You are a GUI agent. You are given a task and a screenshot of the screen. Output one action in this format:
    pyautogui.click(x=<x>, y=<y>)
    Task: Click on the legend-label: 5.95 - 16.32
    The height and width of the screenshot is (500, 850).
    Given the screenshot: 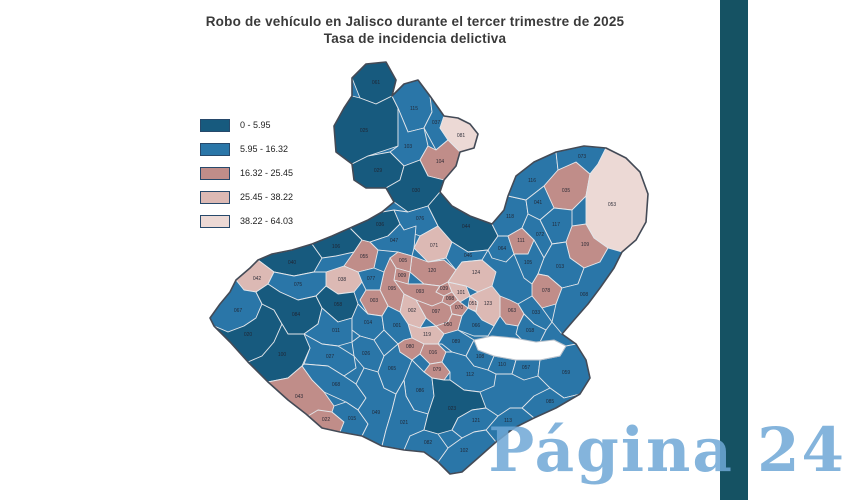 What is the action you would take?
    pyautogui.click(x=264, y=149)
    